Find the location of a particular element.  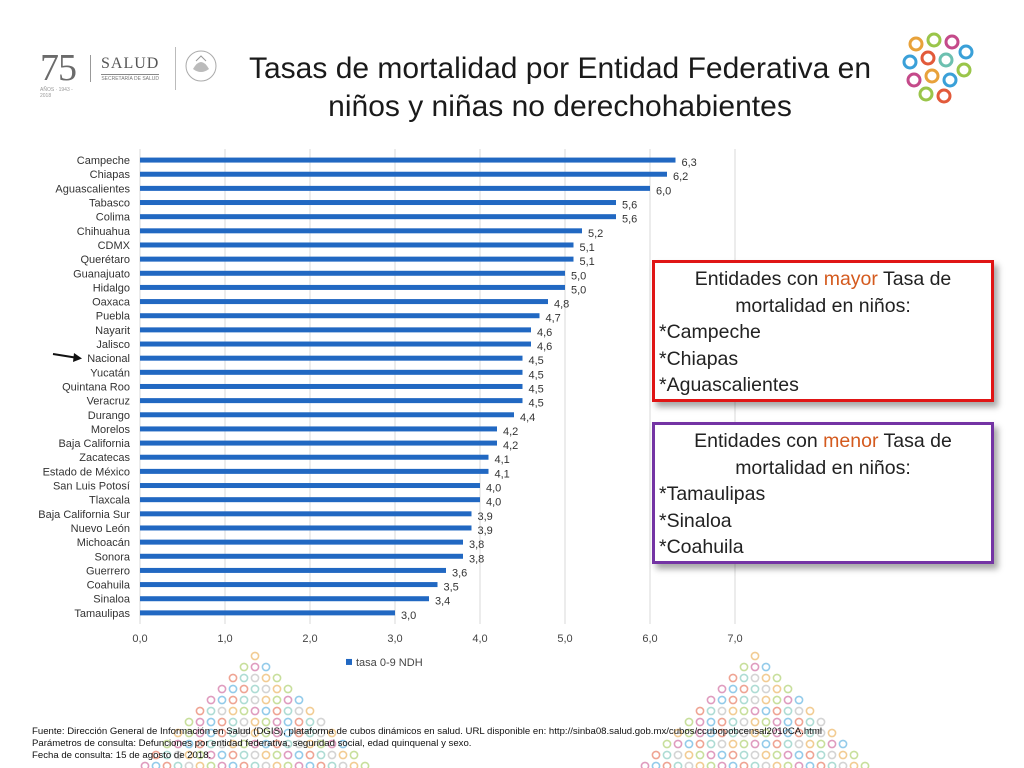

category-label: Yucatán is located at coordinates (110, 373).